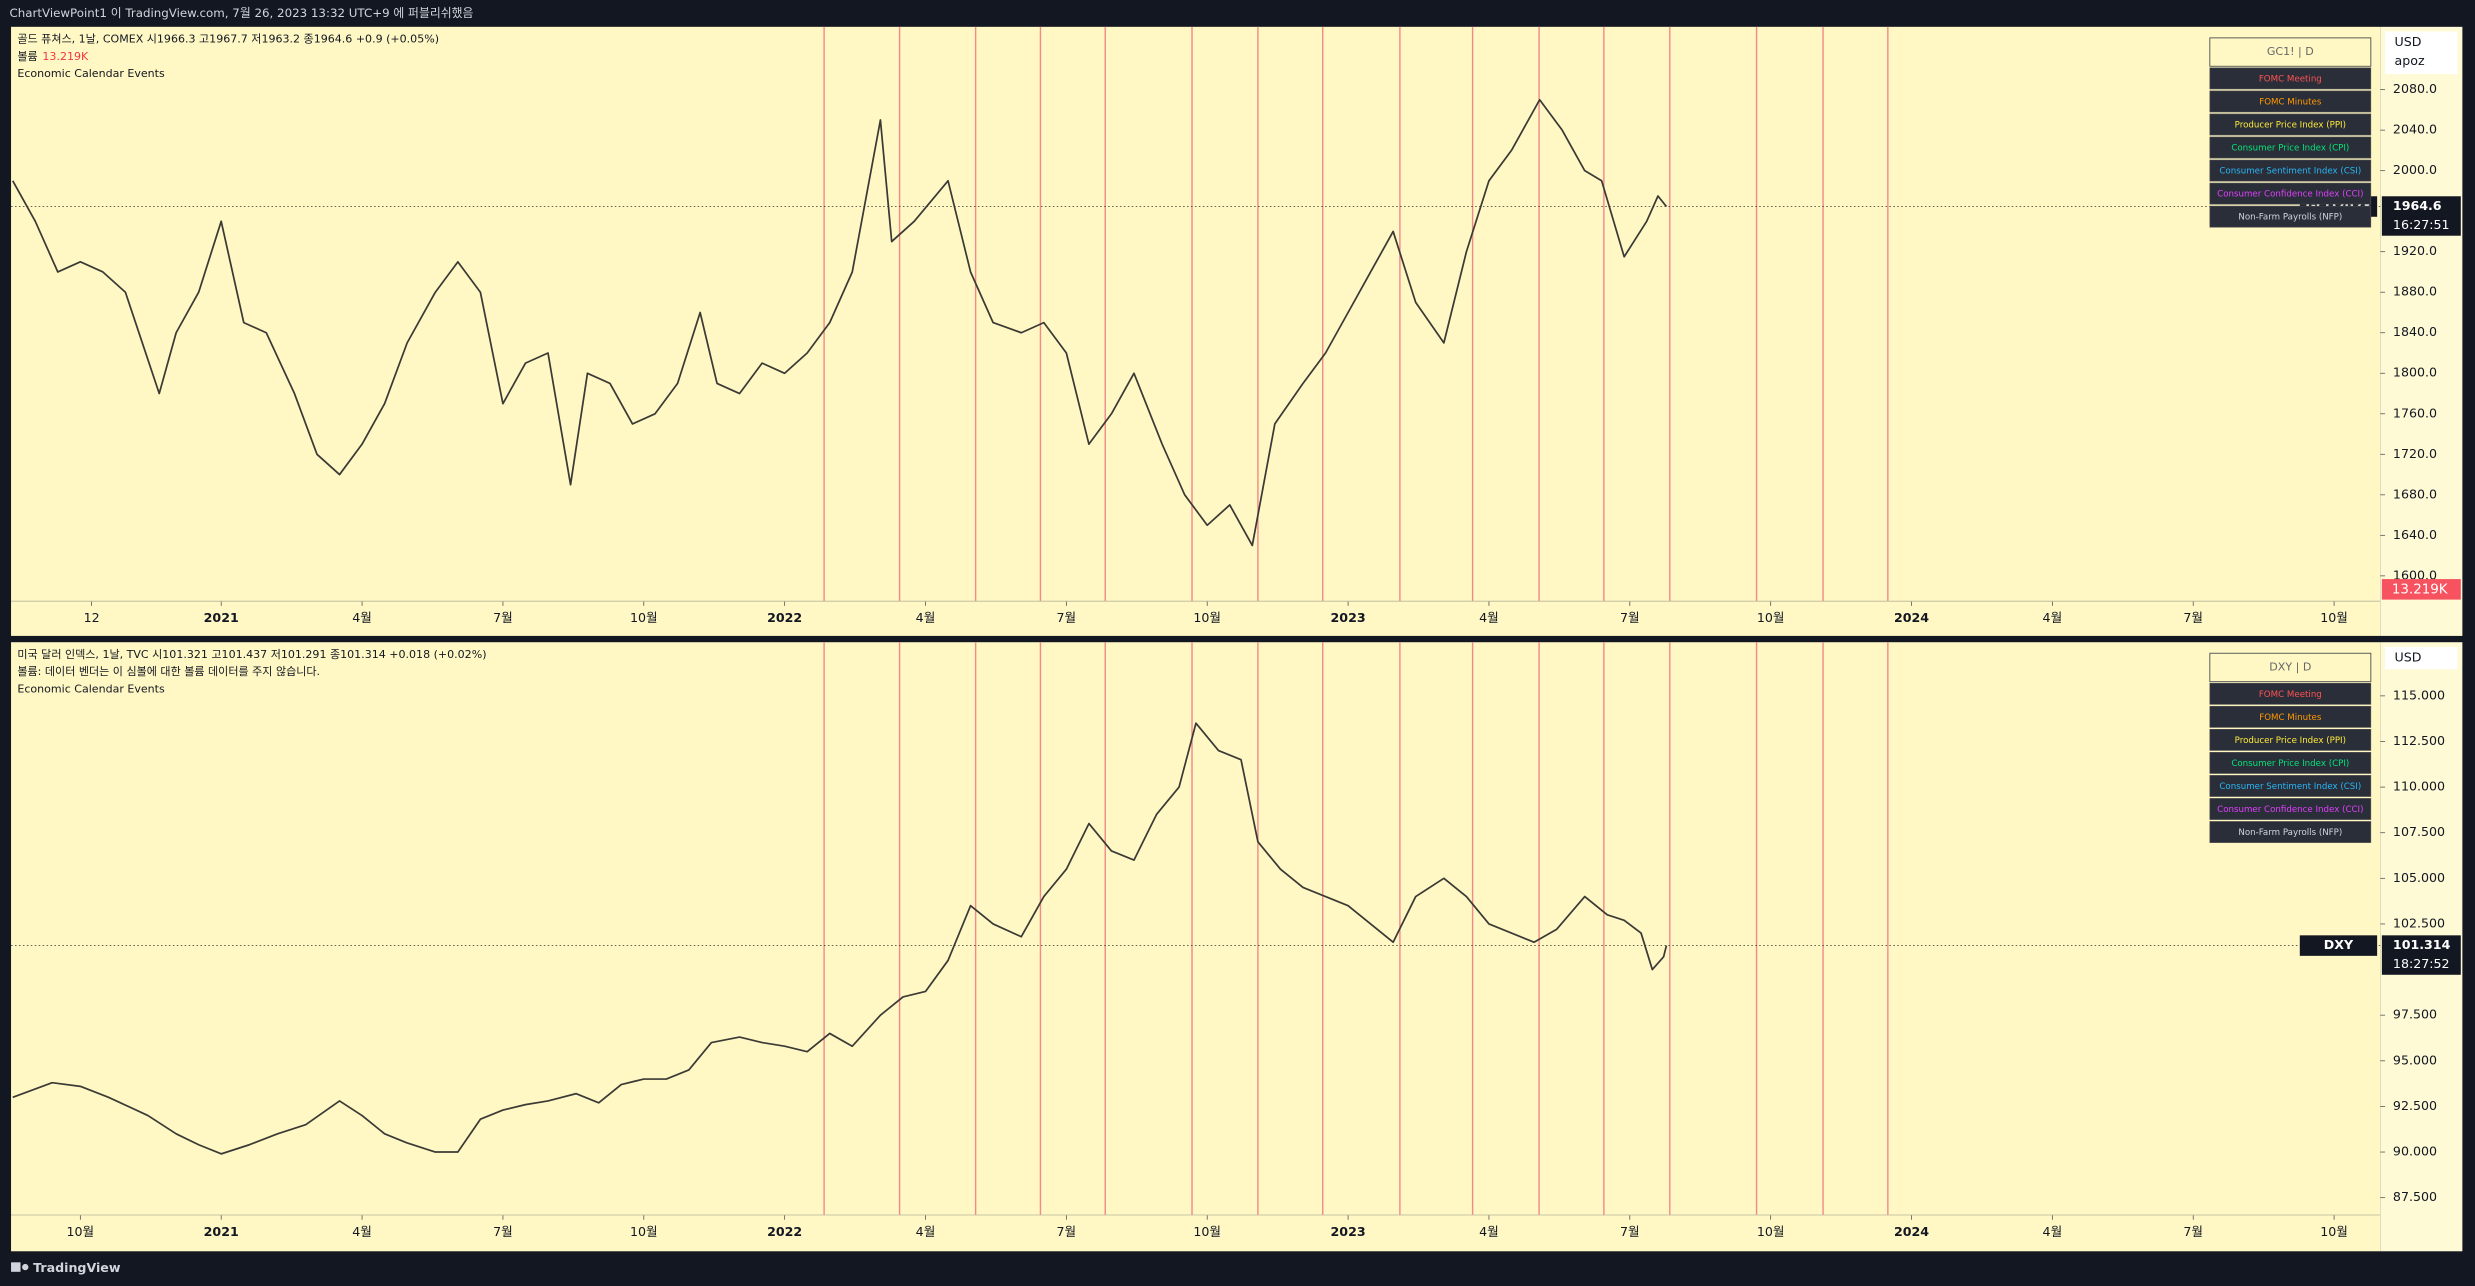  What do you see at coordinates (2415, 493) in the screenshot?
I see `y-tick-label: 1680.0` at bounding box center [2415, 493].